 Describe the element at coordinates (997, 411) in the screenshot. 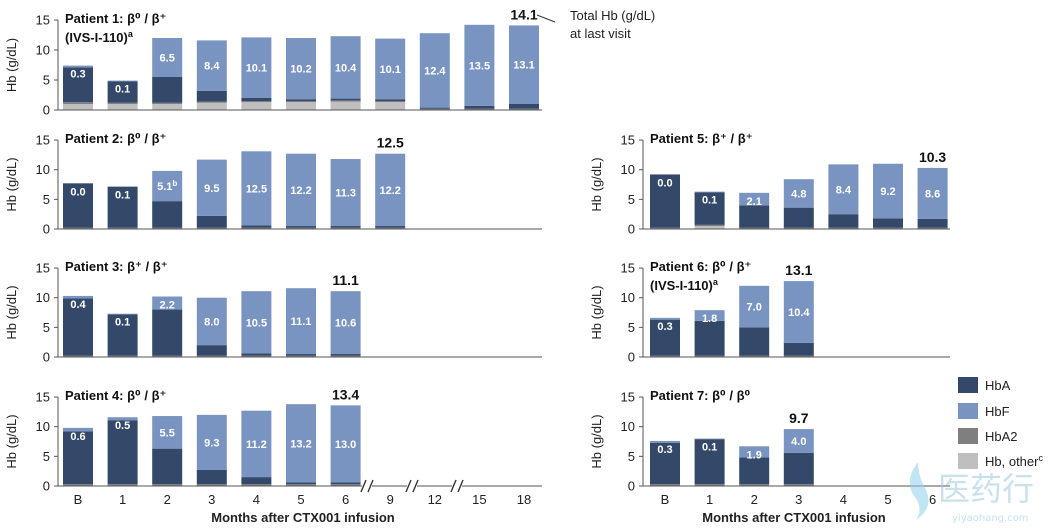

I see `legend-label: HbF` at that location.